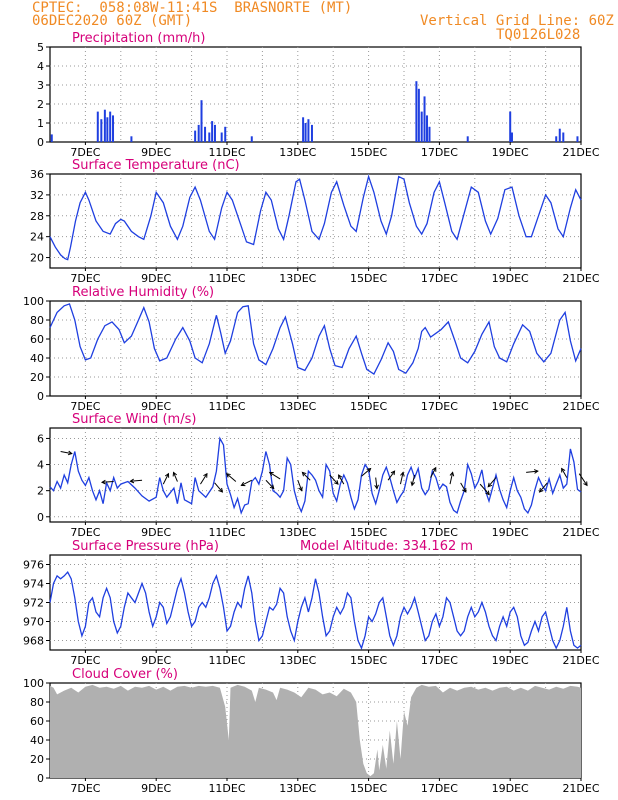 Image resolution: width=618 pixels, height=800 pixels. I want to click on cloud-ytick-label: 20, so click(37, 759).